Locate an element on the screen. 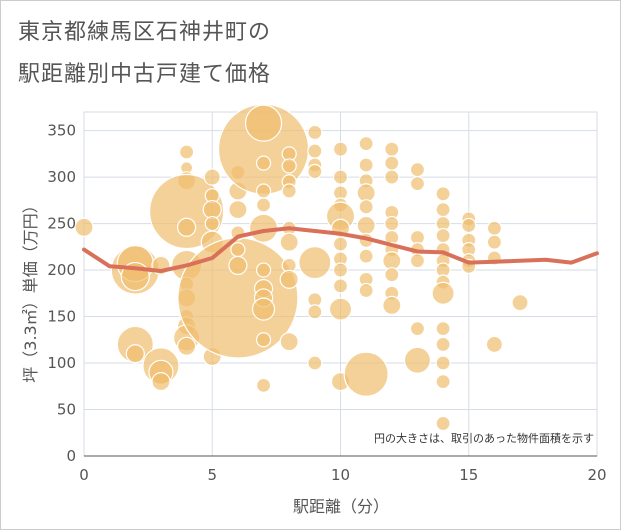 Image resolution: width=621 pixels, height=530 pixels. y-tick-label: 150 is located at coordinates (61, 317).